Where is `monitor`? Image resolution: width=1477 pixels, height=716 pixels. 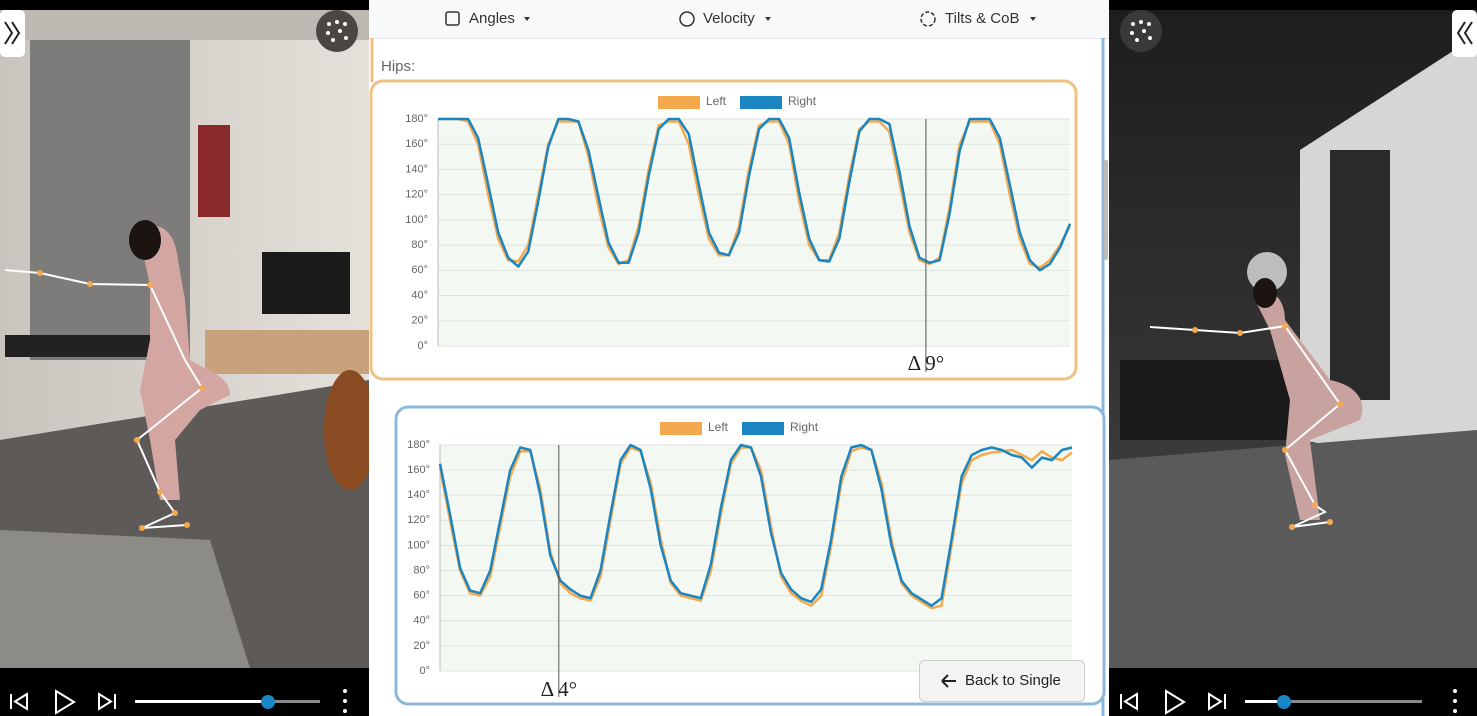 monitor is located at coordinates (306, 283).